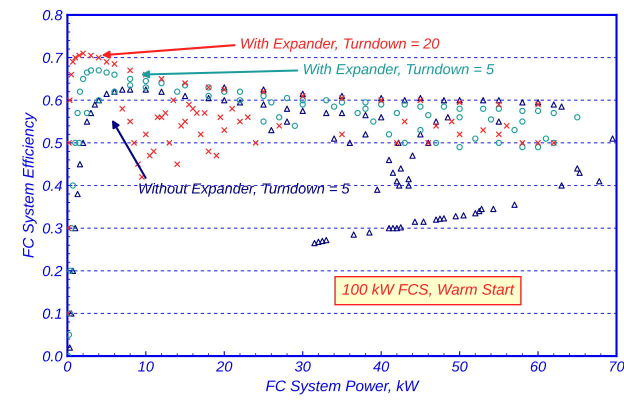  I want to click on y-tick-label: 0.6, so click(52, 100).